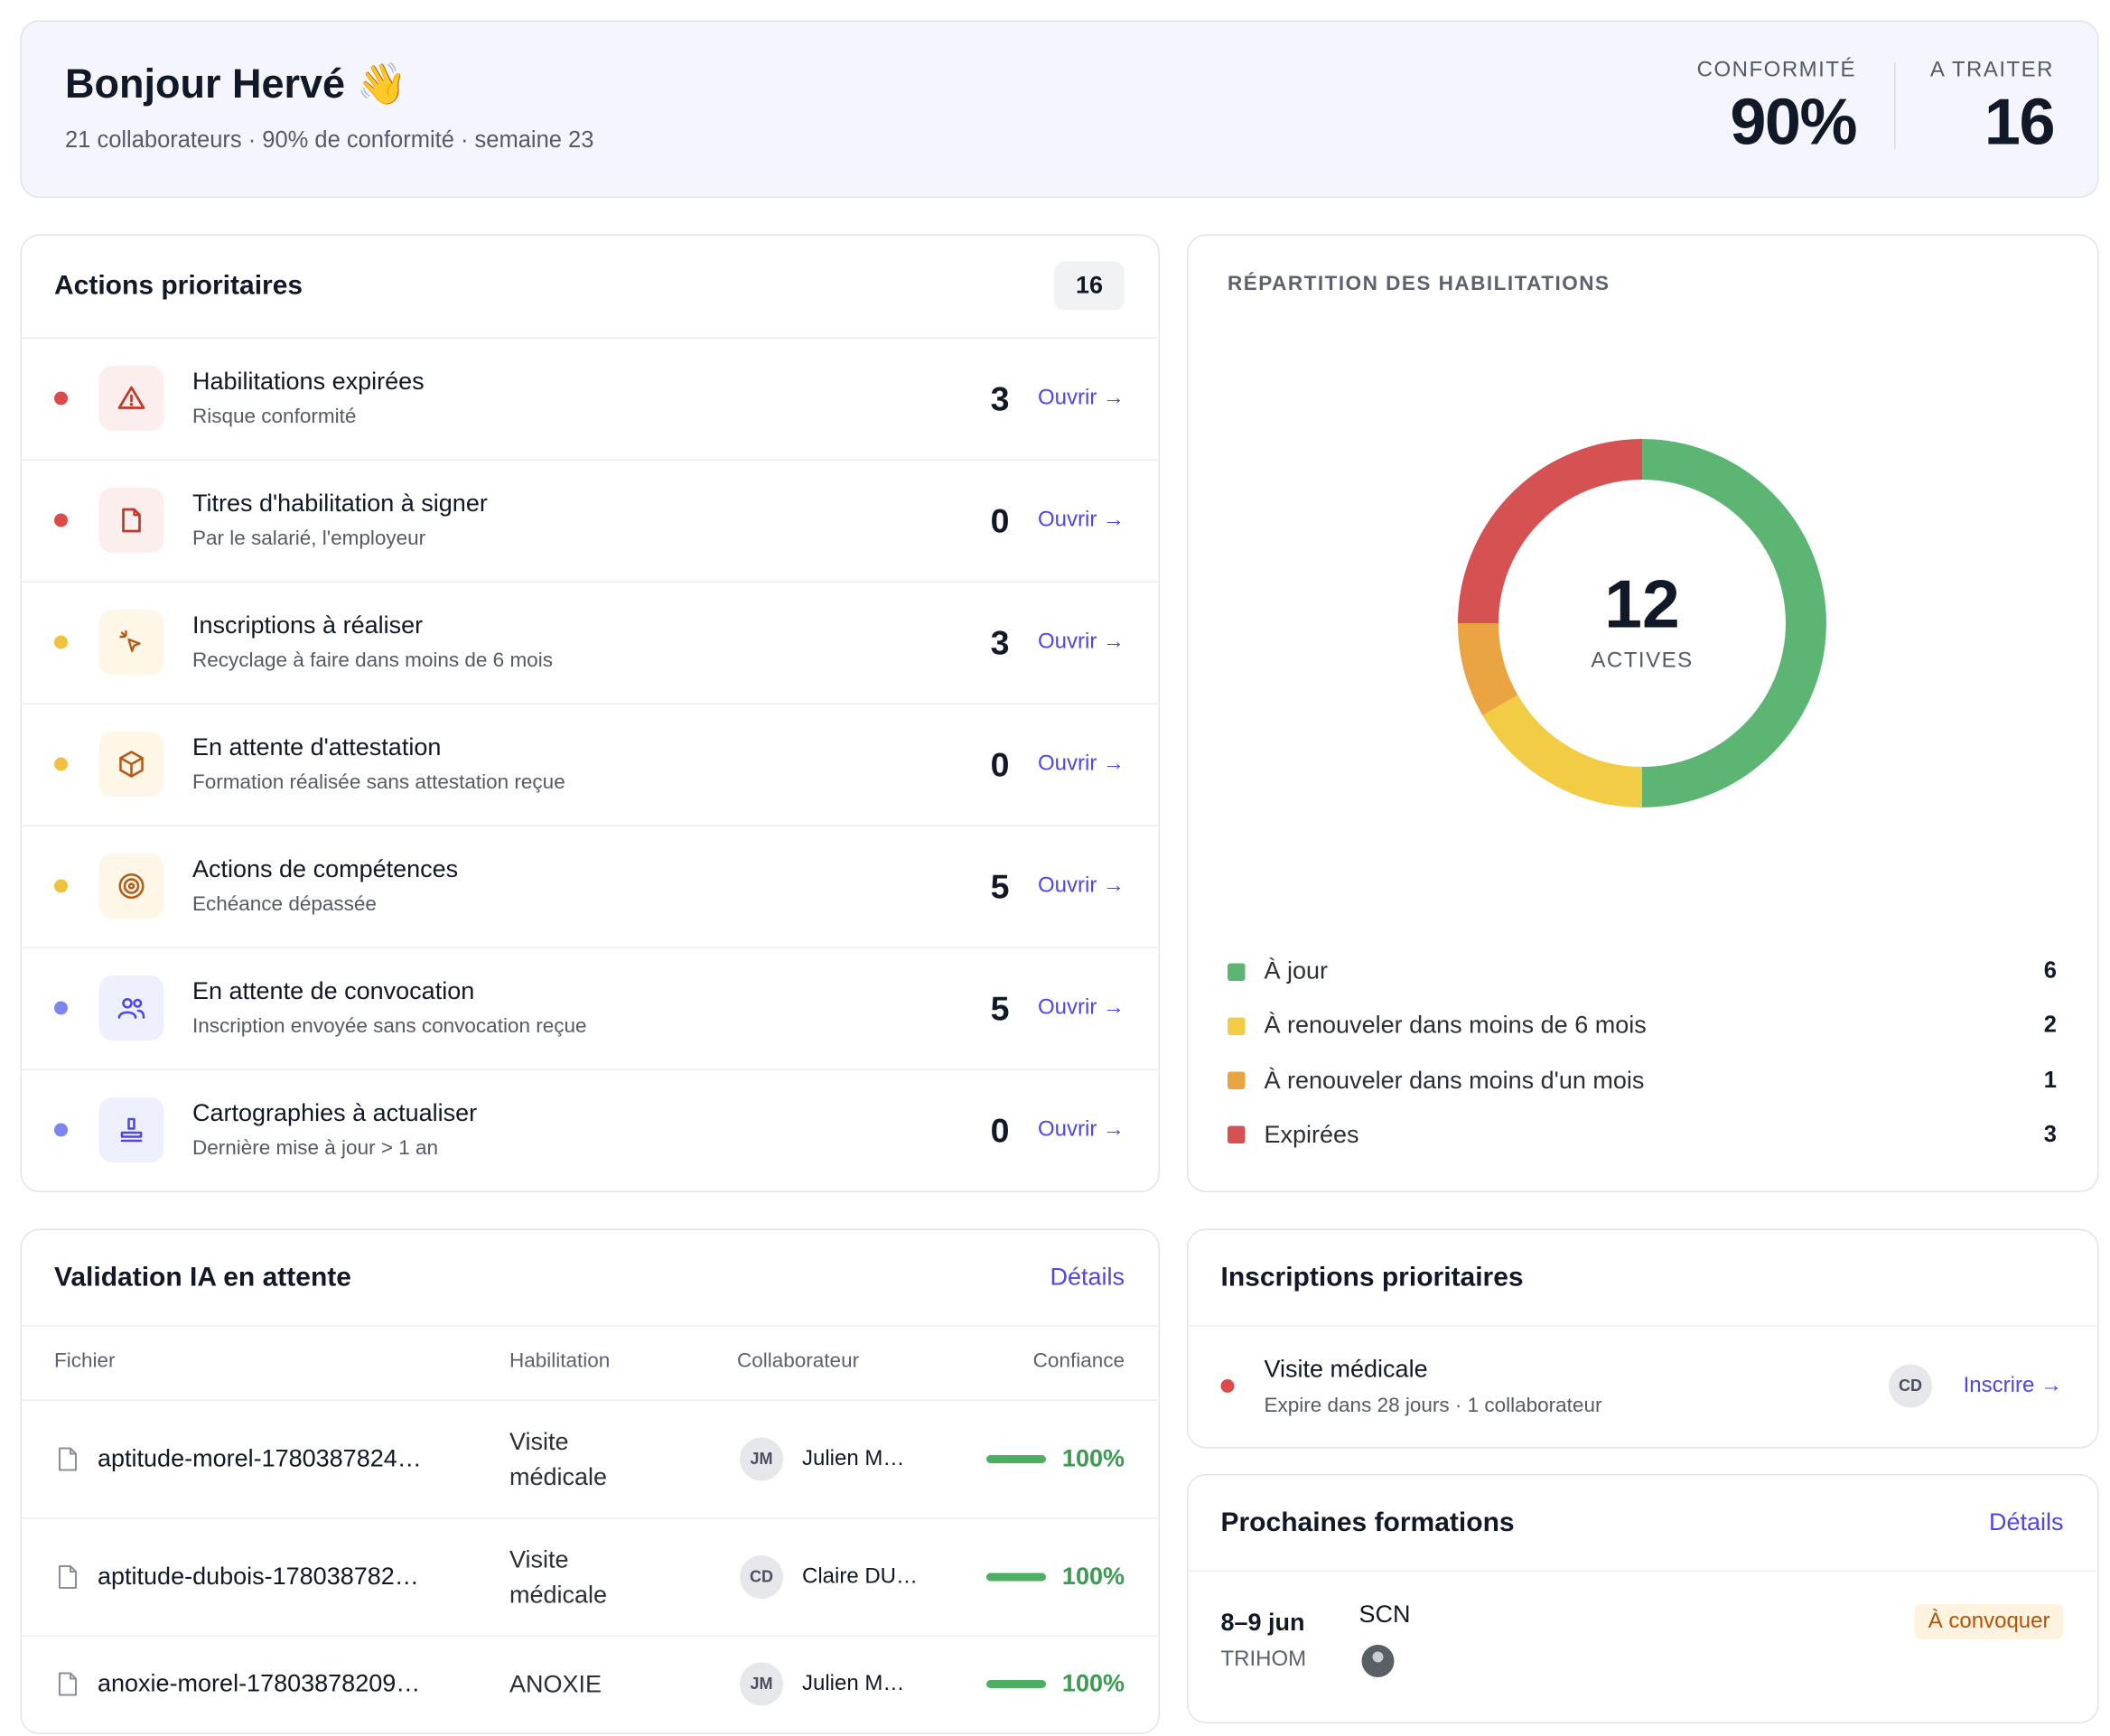 The image size is (2110, 1736). Describe the element at coordinates (178, 286) in the screenshot. I see `actions-title: Actions prioritaires` at that location.